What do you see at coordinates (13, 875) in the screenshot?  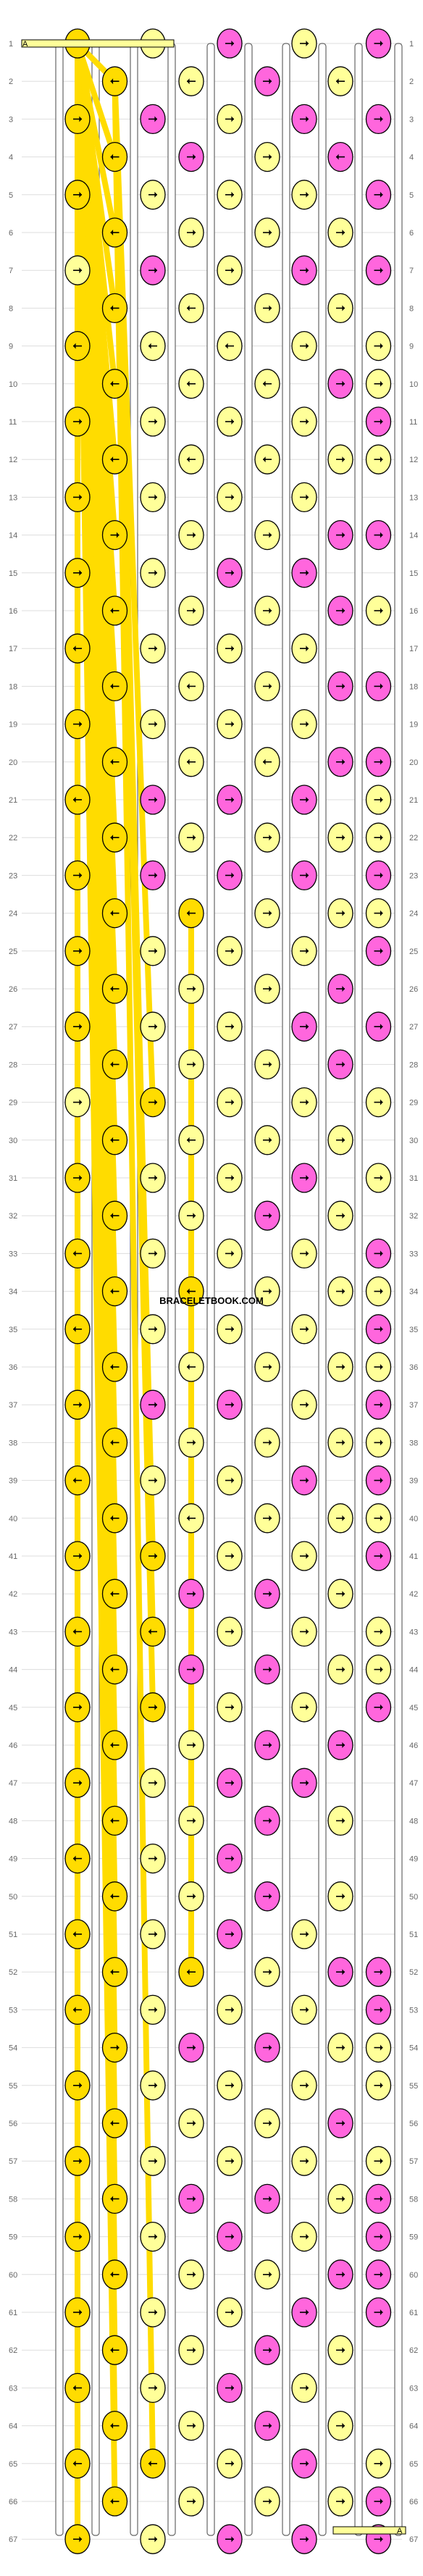 I see `row-label-left: 23` at bounding box center [13, 875].